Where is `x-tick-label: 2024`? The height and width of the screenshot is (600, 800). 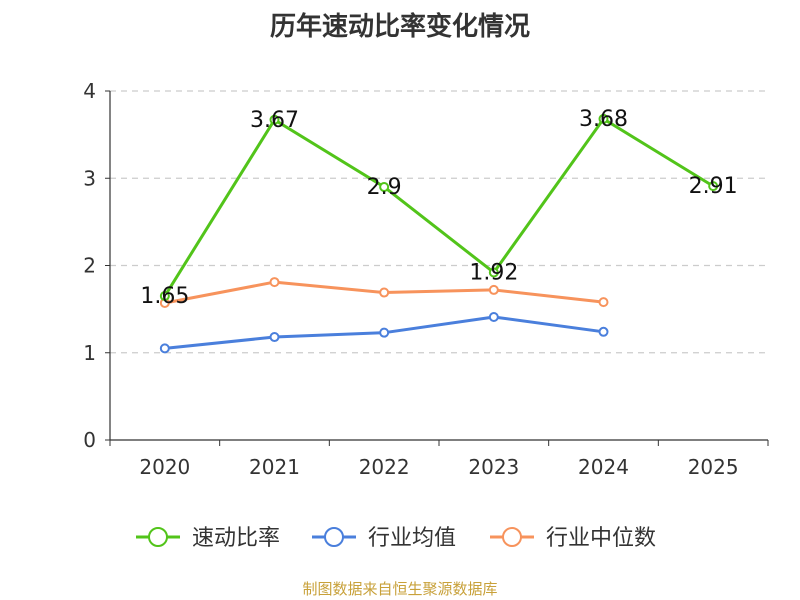
x-tick-label: 2024 is located at coordinates (603, 467).